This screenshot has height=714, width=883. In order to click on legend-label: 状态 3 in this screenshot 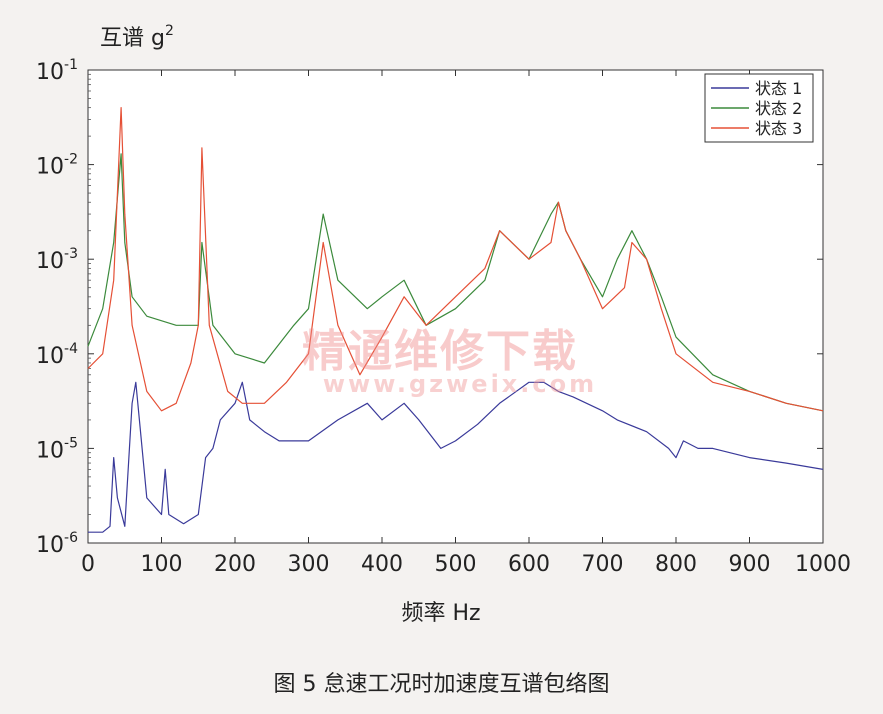, I will do `click(778, 128)`.